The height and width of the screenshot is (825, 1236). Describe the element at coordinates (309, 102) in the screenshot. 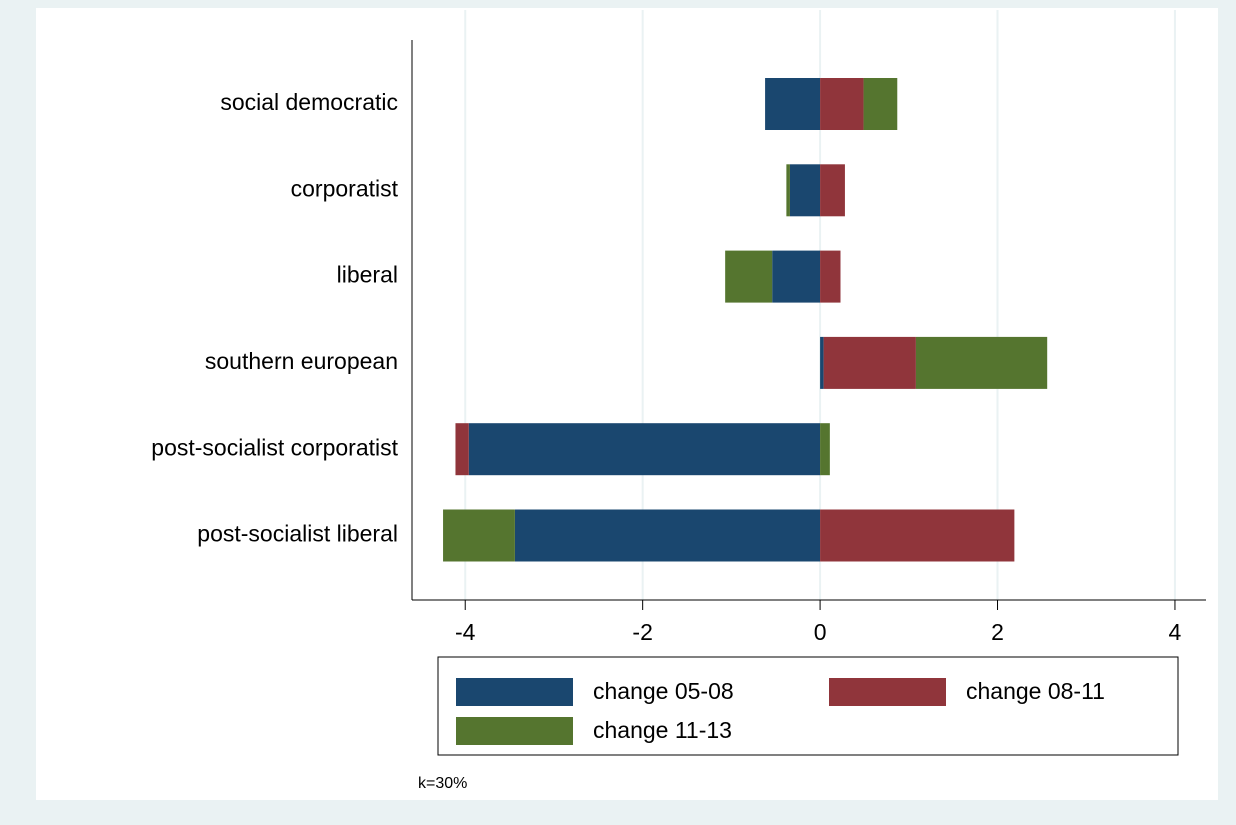

I see `y-tick-label: social democratic` at that location.